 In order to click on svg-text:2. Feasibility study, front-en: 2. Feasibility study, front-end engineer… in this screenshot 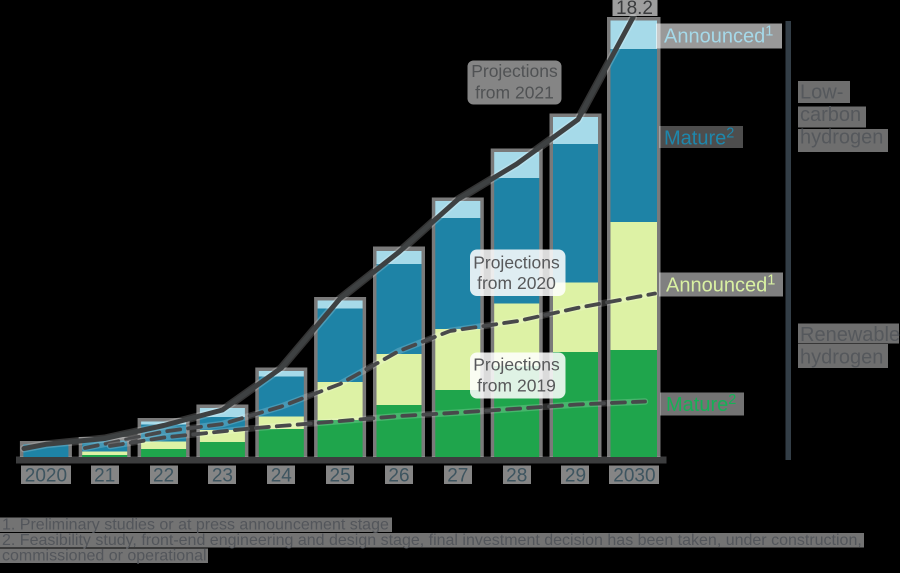, I will do `click(432, 540)`.